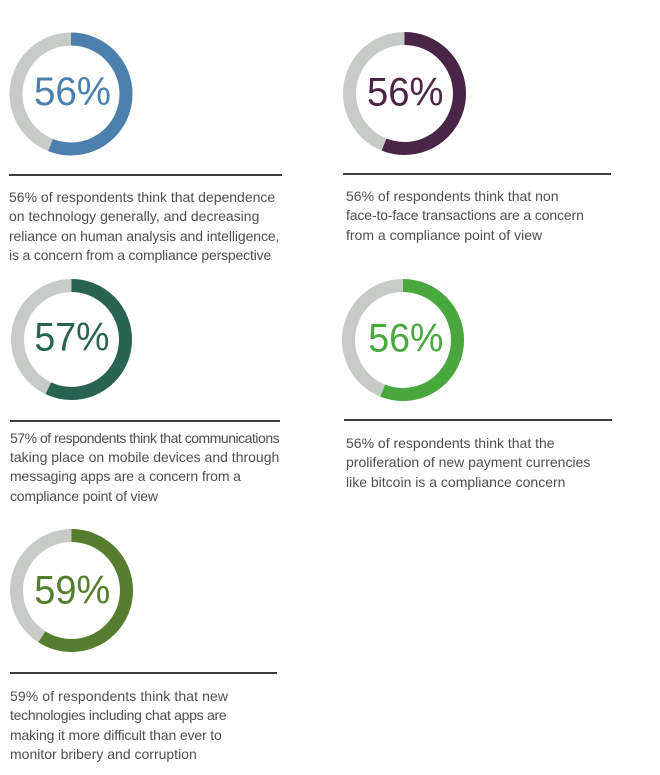 This screenshot has height=775, width=660. What do you see at coordinates (72, 590) in the screenshot?
I see `svg-text: 59%` at bounding box center [72, 590].